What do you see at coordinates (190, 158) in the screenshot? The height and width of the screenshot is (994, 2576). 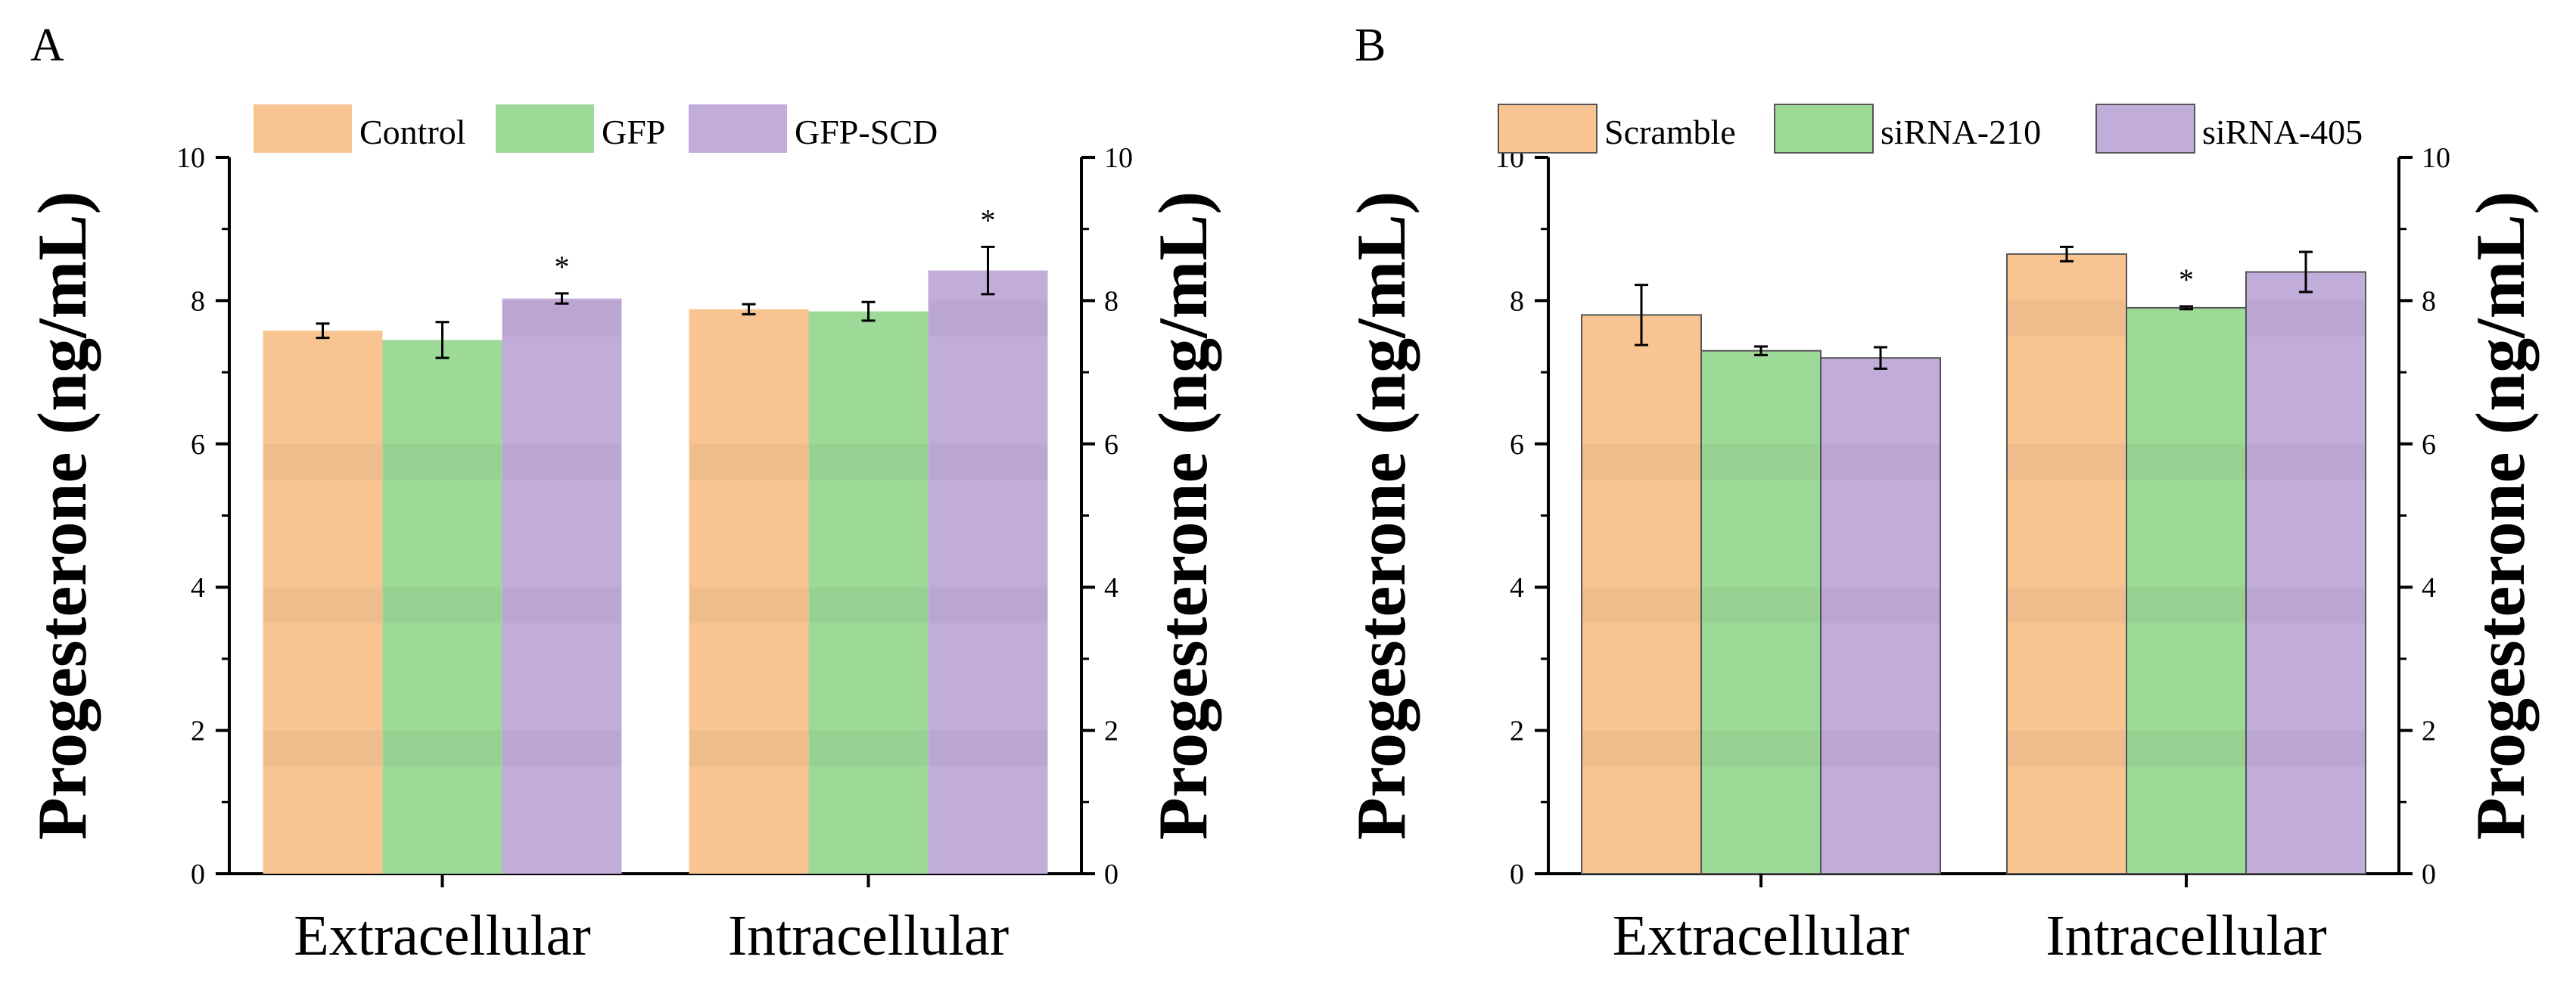 I see `y-tick-label-left: 10` at bounding box center [190, 158].